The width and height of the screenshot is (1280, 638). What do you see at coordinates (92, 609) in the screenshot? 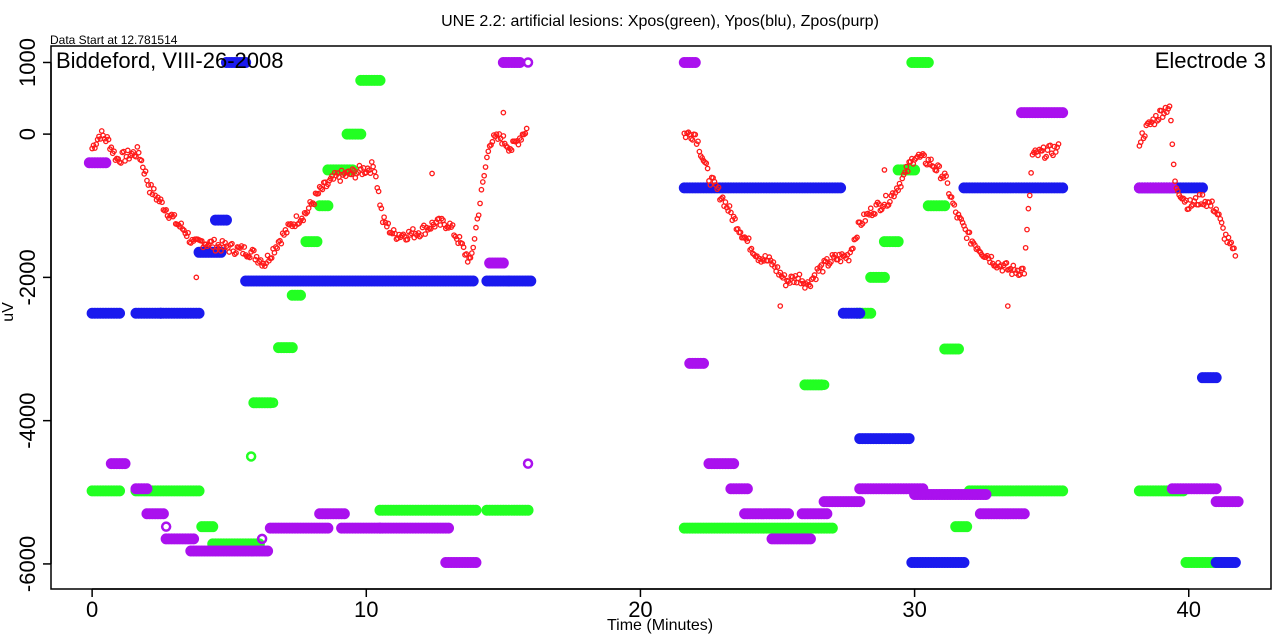
I see `x-tick-label: 0` at bounding box center [92, 609].